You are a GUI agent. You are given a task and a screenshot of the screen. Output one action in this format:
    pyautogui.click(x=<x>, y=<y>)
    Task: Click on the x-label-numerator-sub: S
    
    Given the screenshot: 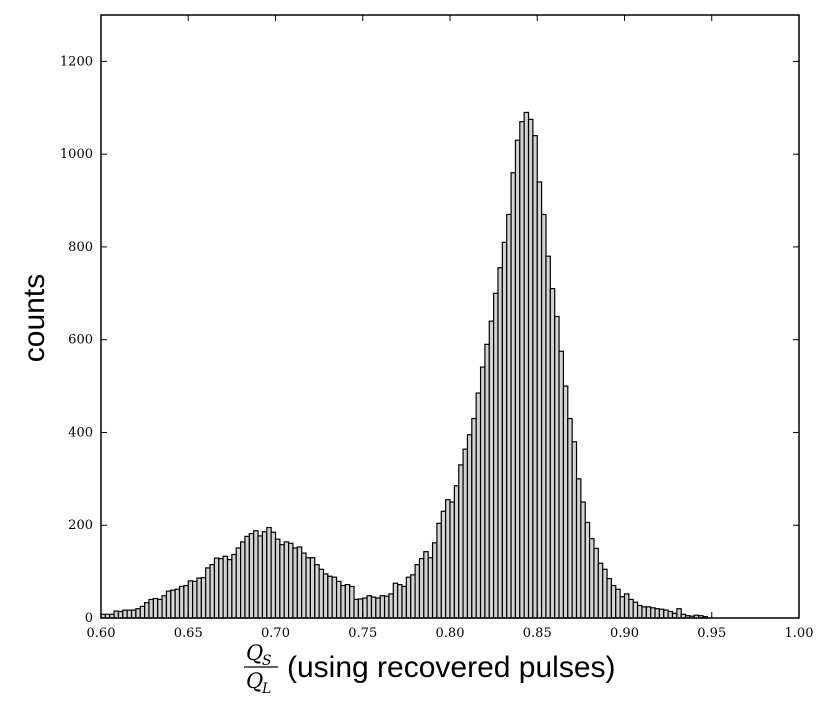 What is the action you would take?
    pyautogui.click(x=267, y=661)
    